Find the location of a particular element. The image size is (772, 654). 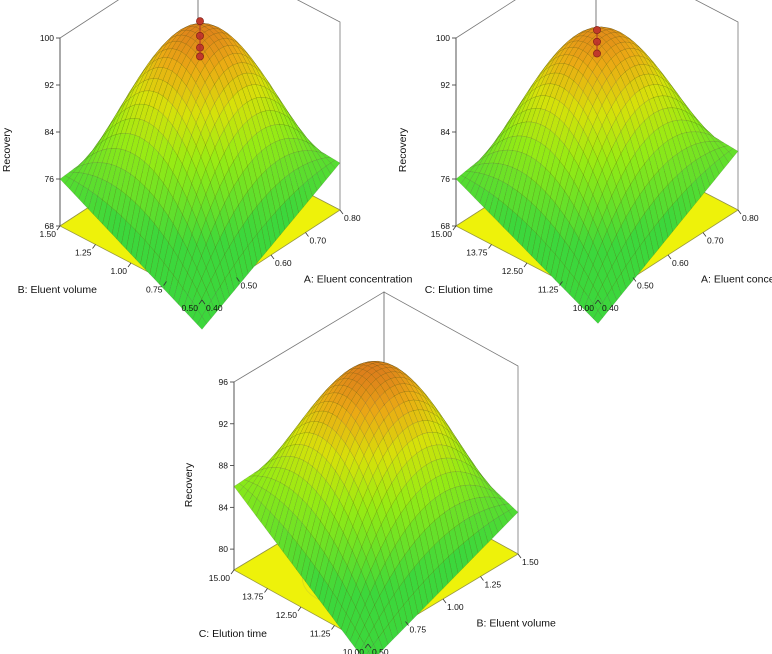

y-tick-label: 0.75 is located at coordinates (154, 290).